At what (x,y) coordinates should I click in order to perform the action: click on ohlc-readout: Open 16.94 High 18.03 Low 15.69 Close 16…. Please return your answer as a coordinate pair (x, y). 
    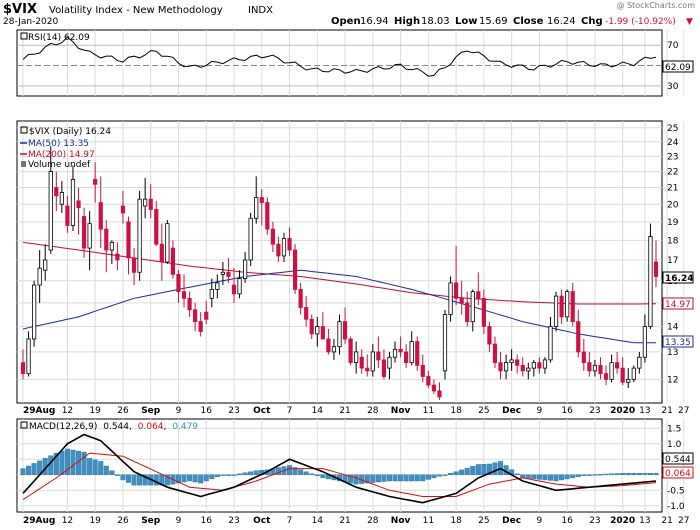
    Looking at the image, I should click on (512, 21).